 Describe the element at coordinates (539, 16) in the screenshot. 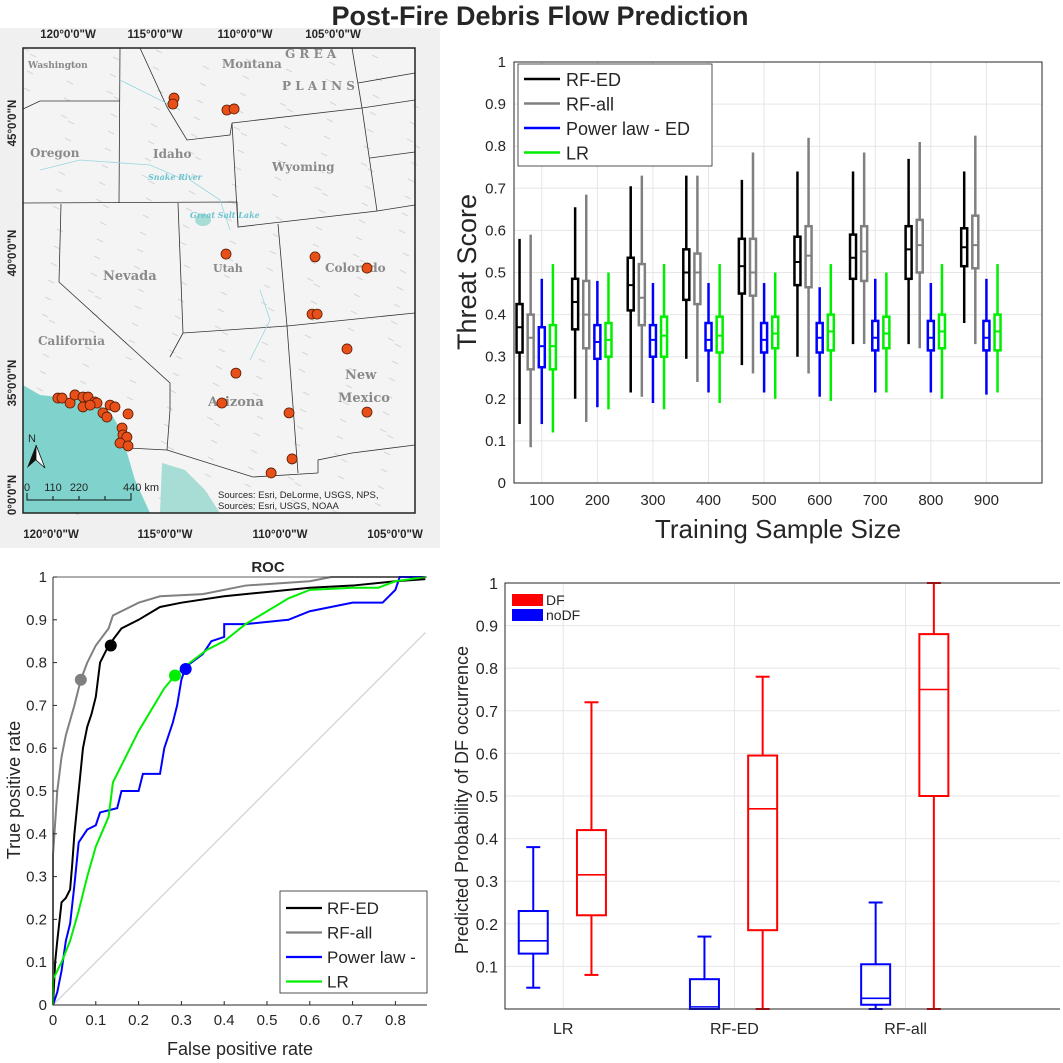

I see `figure-title: Post-Fire Debris Flow Prediction` at that location.